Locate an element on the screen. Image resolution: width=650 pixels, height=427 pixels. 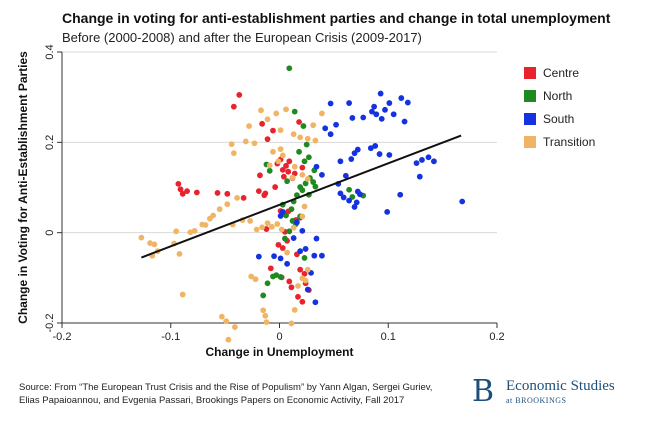
y-tick-label: 0.2 is located at coordinates (50, 142).